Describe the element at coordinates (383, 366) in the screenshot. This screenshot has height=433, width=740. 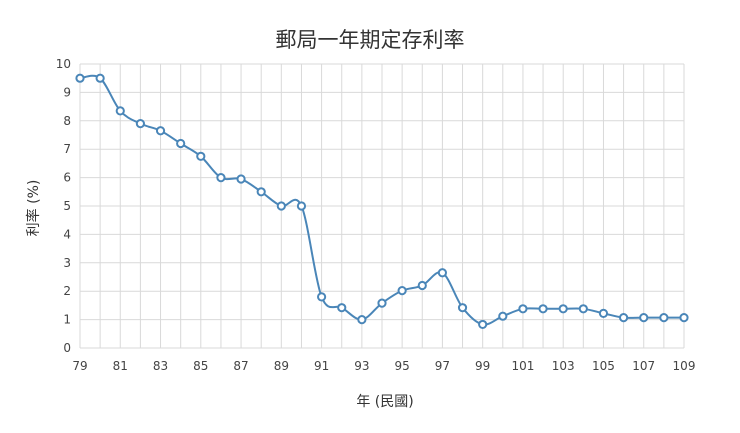
I see `x-tick-labels: 79 81 83 85 87 89 91 93 95 97 99 101 103 105 107 109` at that location.